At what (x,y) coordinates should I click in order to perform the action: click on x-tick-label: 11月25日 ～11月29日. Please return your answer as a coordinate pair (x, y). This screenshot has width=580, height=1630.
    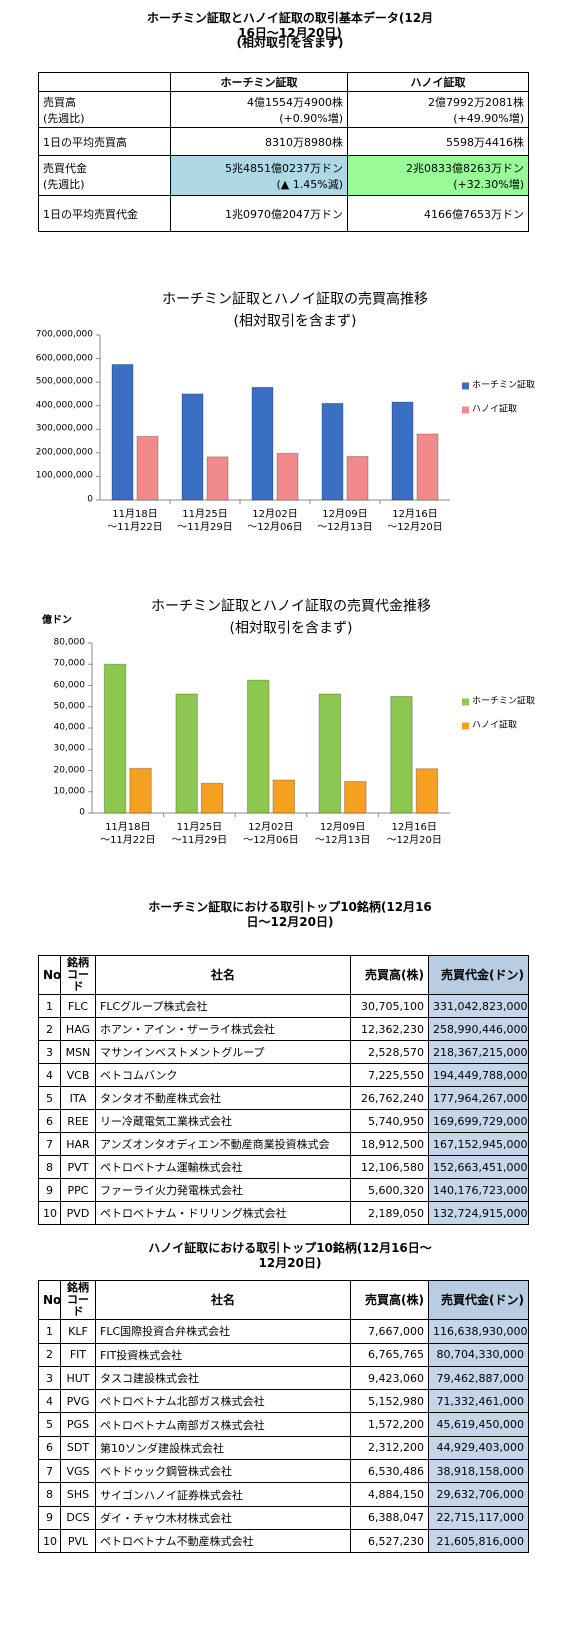
    Looking at the image, I should click on (205, 521).